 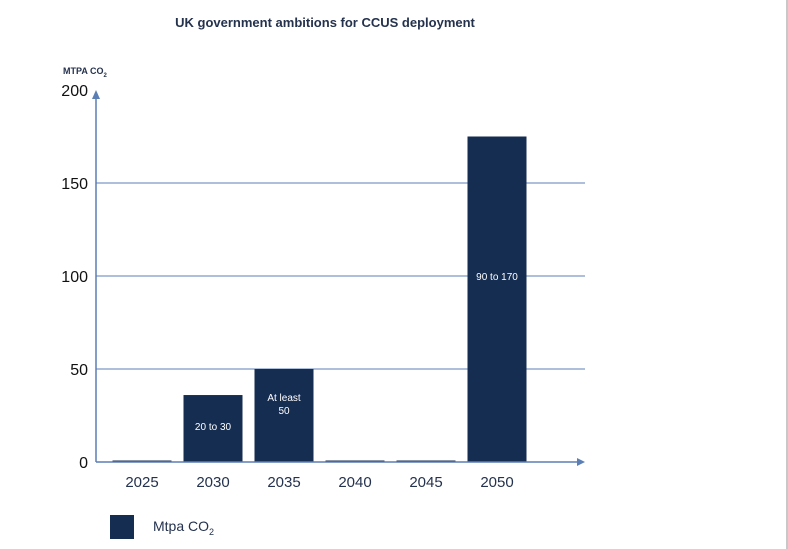 I want to click on page-edge-rule, so click(x=787, y=274).